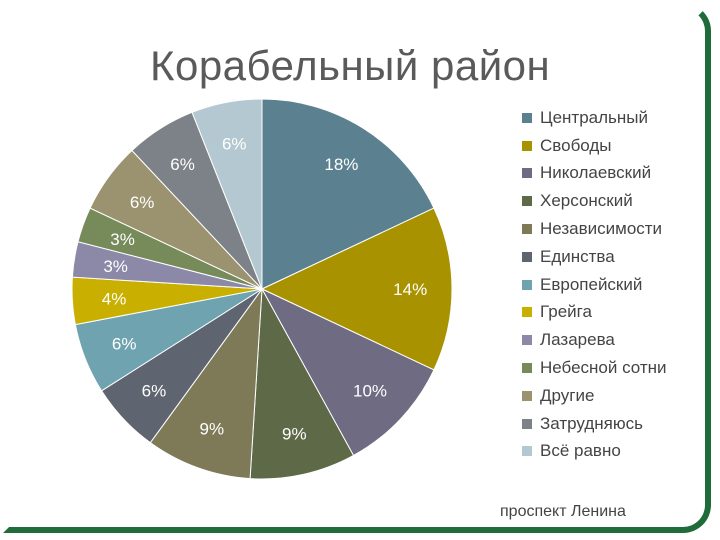 The width and height of the screenshot is (720, 540). Describe the element at coordinates (576, 145) in the screenshot. I see `legend-label: Свободы` at that location.